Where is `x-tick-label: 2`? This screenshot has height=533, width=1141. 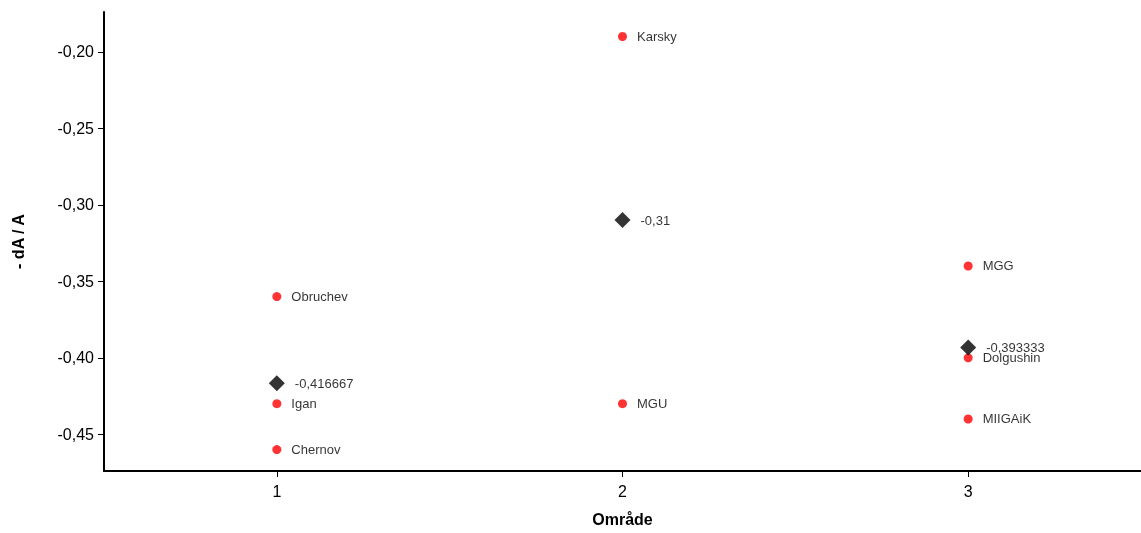 x-tick-label: 2 is located at coordinates (623, 491).